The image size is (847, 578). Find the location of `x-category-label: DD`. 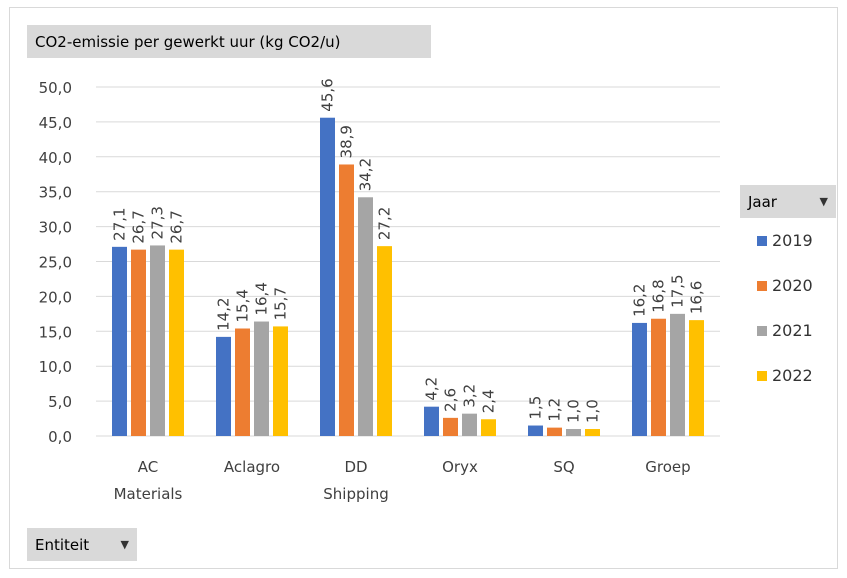

x-category-label: DD is located at coordinates (355, 467).